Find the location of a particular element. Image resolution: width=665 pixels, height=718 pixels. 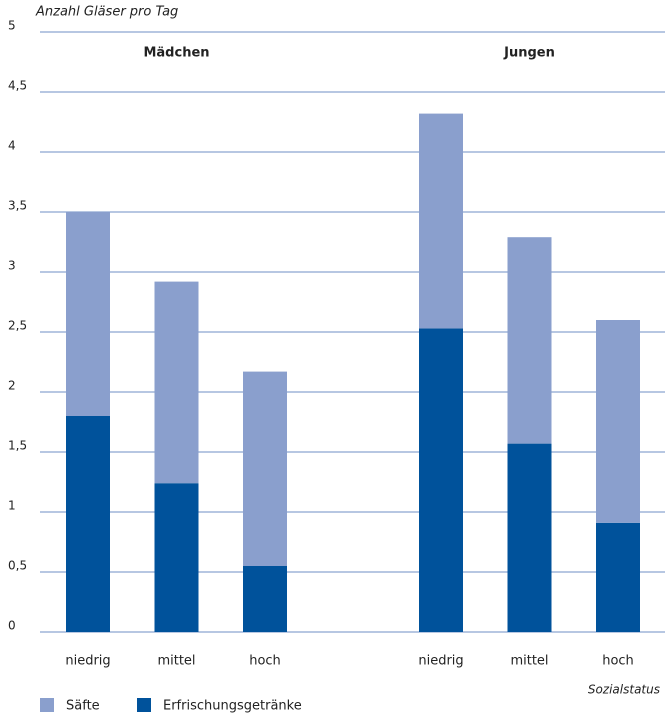

y-tick-label: 4,5 is located at coordinates (17, 86).